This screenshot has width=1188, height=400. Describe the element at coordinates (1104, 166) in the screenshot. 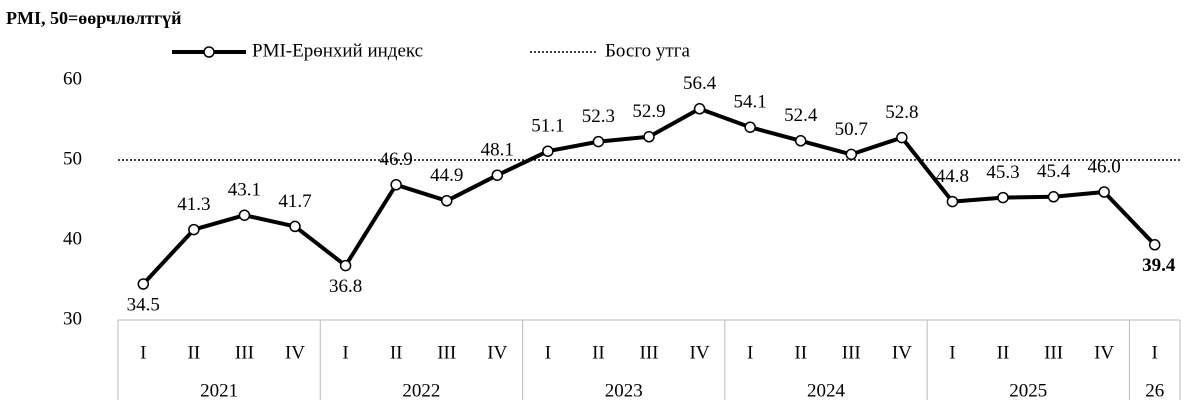

I see `data-label: 46.0` at that location.